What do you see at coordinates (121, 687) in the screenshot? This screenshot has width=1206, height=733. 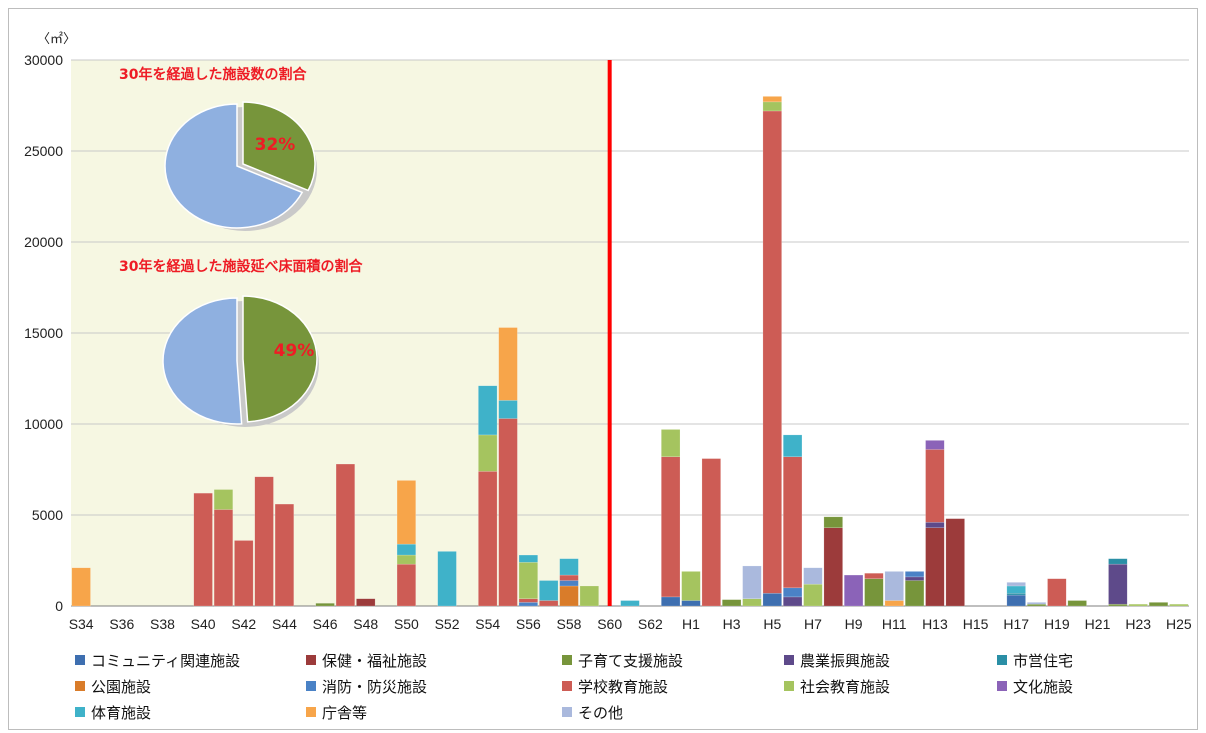 I see `legend-label: 公園施設` at bounding box center [121, 687].